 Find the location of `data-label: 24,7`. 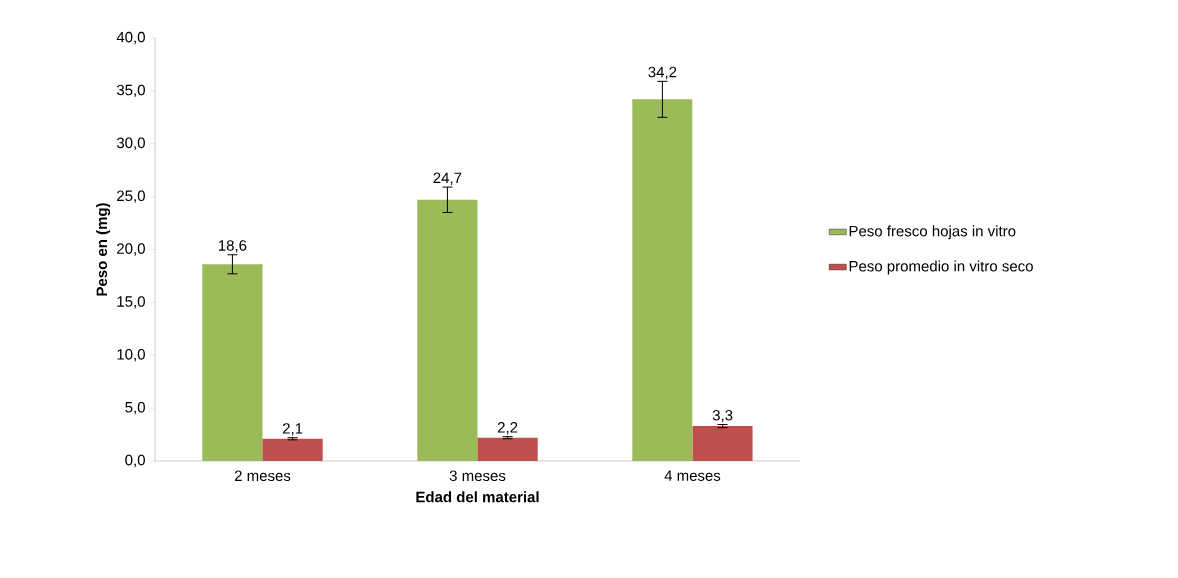

data-label: 24,7 is located at coordinates (447, 178).